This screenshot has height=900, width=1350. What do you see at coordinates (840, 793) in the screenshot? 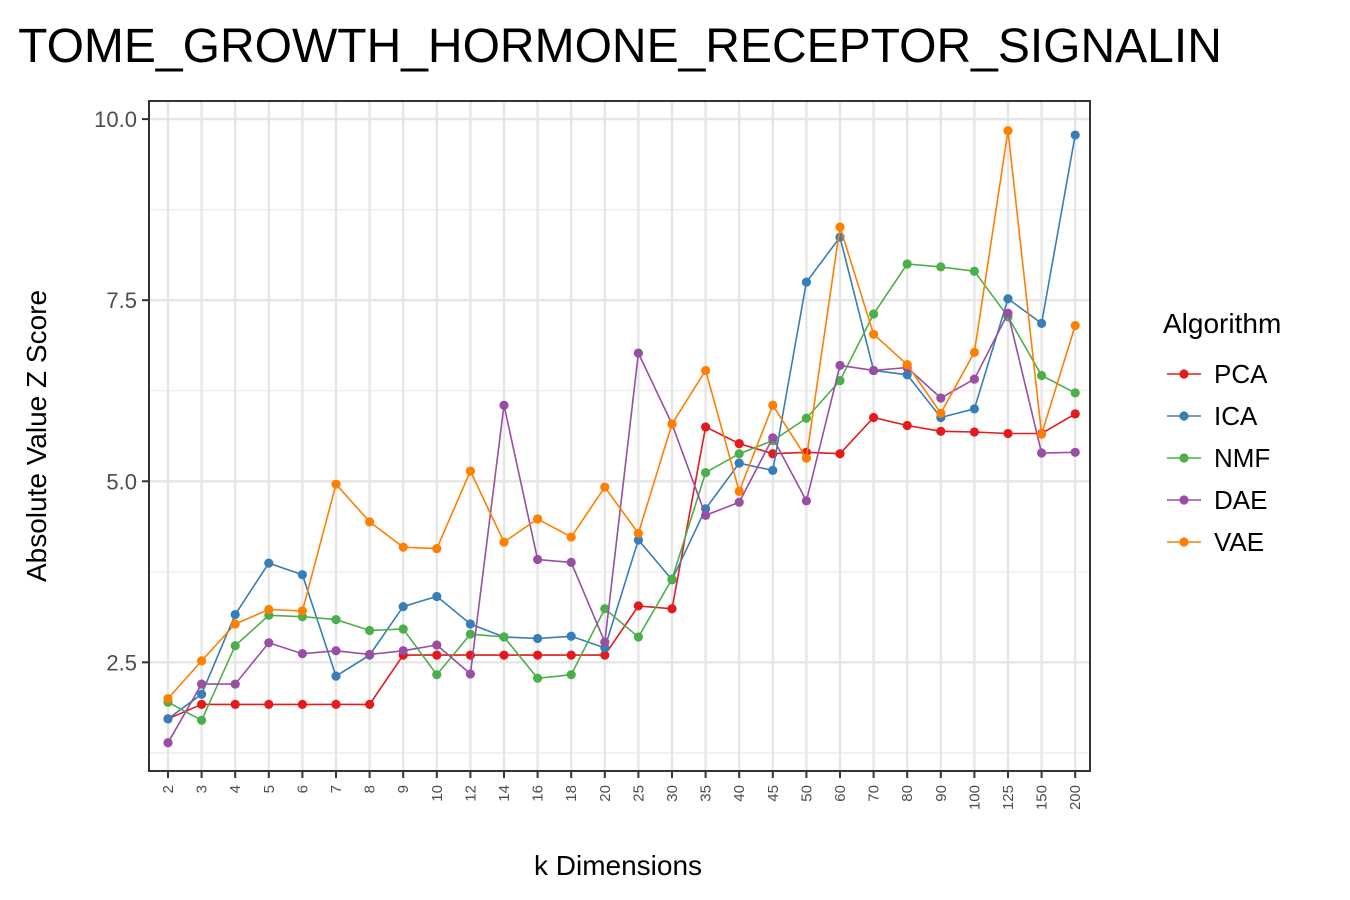
I see `x-tick-label: 60` at bounding box center [840, 793].